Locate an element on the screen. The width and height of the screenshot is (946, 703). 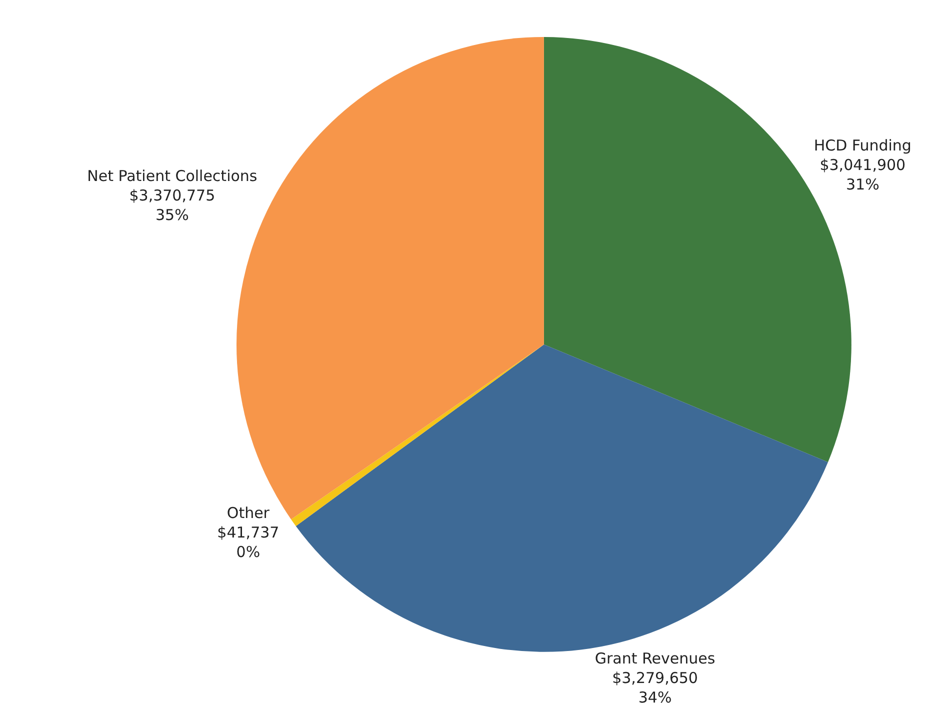
data-label: $3,041,900 31% is located at coordinates (863, 175).